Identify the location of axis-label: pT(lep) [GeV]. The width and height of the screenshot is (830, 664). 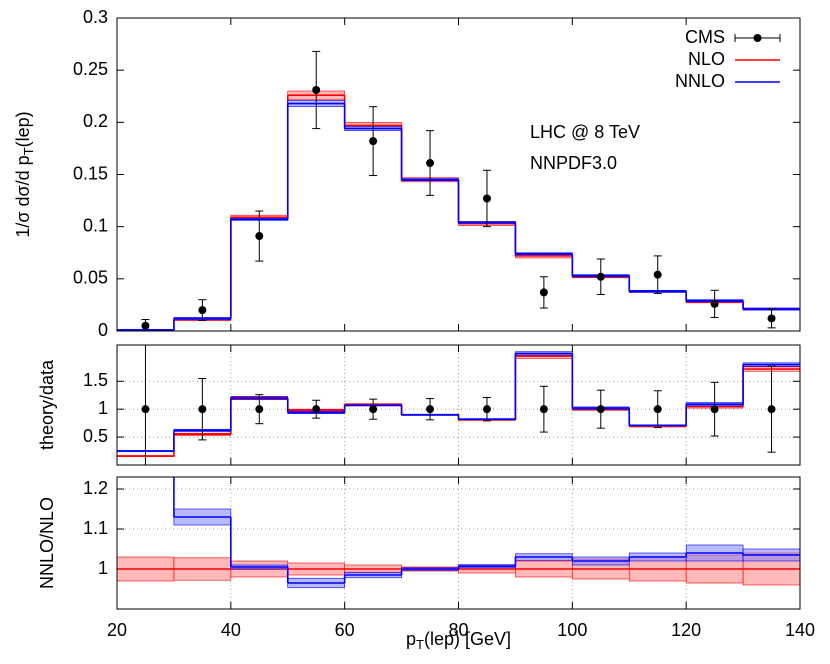
(458, 641).